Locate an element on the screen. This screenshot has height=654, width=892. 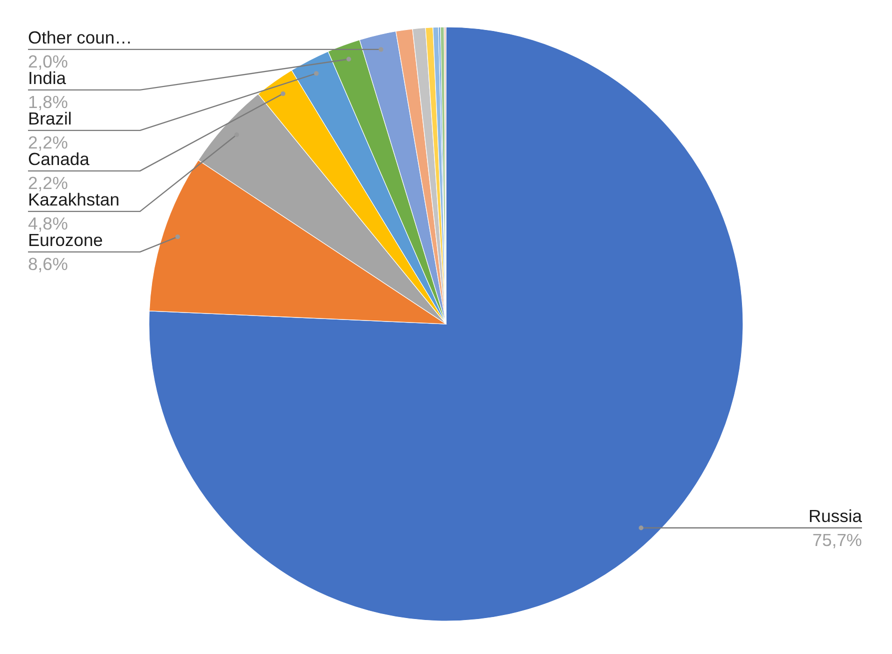
data-label: 8,6% is located at coordinates (48, 264).